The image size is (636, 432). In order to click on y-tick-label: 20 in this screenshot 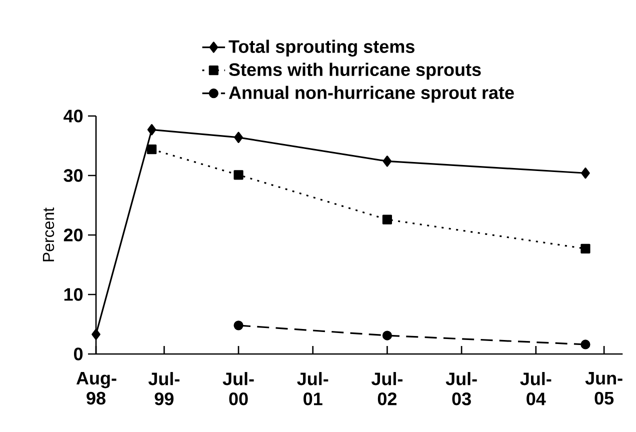, I will do `click(73, 235)`.